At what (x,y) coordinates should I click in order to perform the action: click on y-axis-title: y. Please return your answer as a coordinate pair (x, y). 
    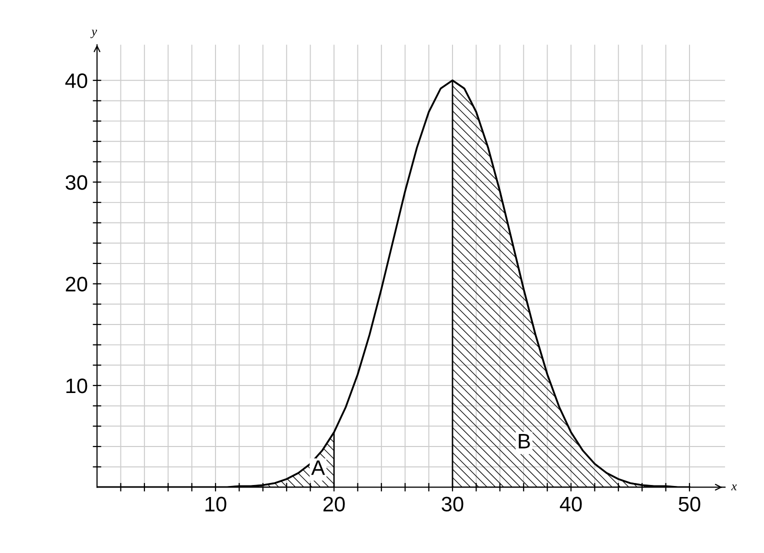
    Looking at the image, I should click on (94, 34).